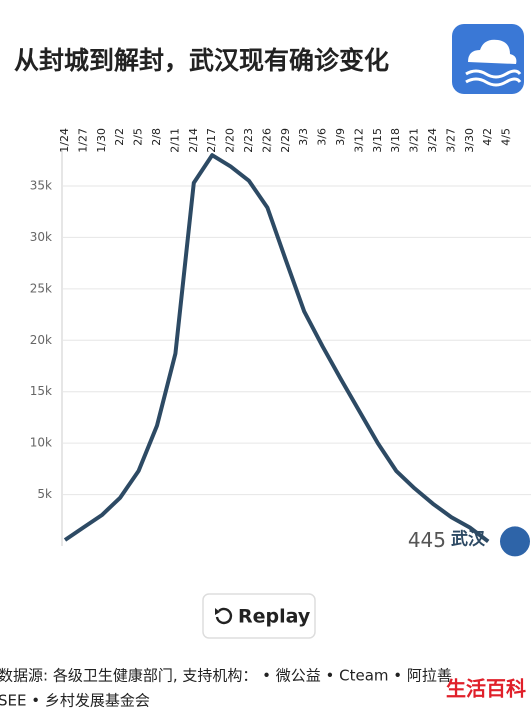  Describe the element at coordinates (358, 140) in the screenshot. I see `x-tick-label: 3/12` at that location.